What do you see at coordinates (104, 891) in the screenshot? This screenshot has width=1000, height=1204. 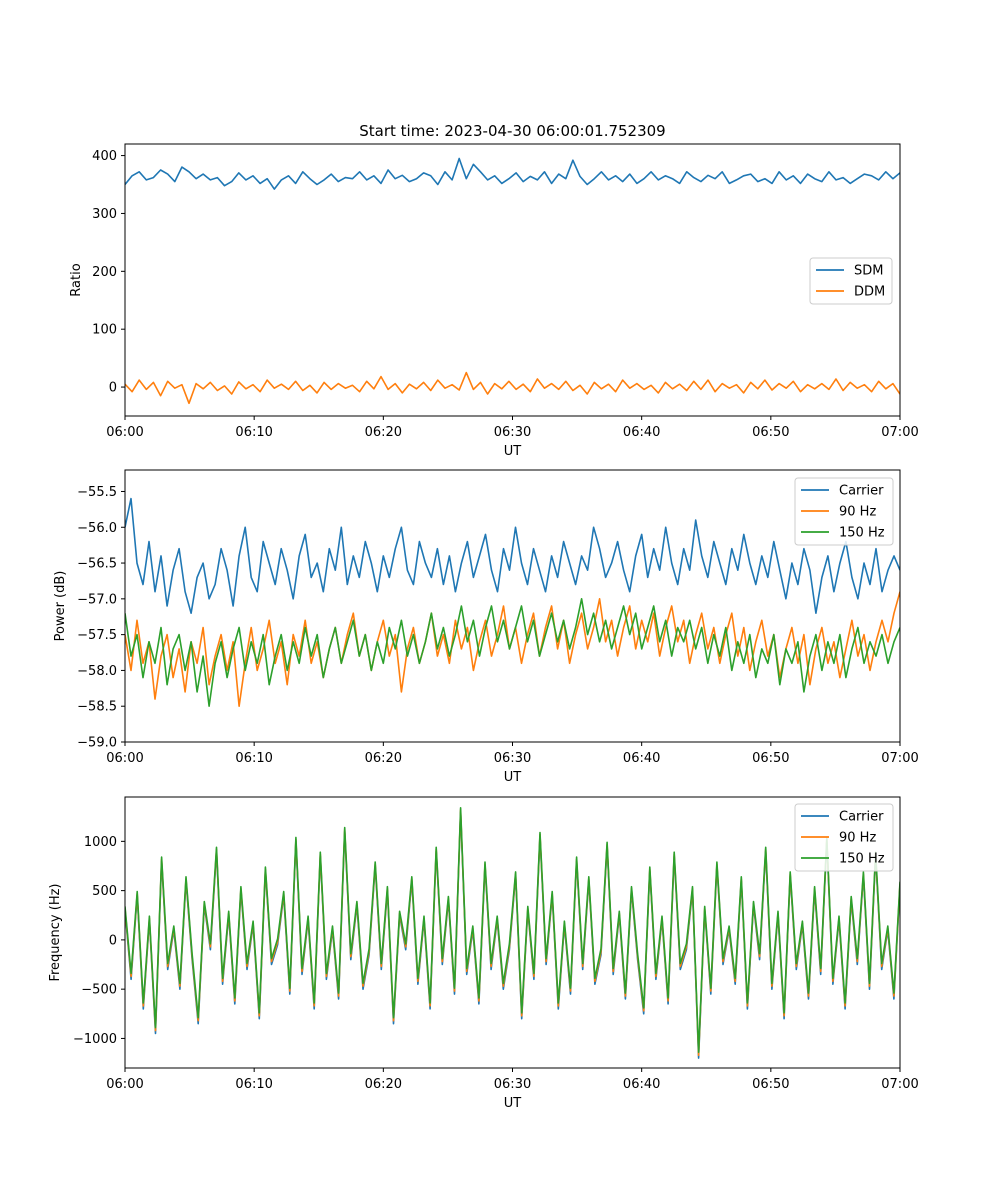 I see `y-tick-label: 500` at bounding box center [104, 891].